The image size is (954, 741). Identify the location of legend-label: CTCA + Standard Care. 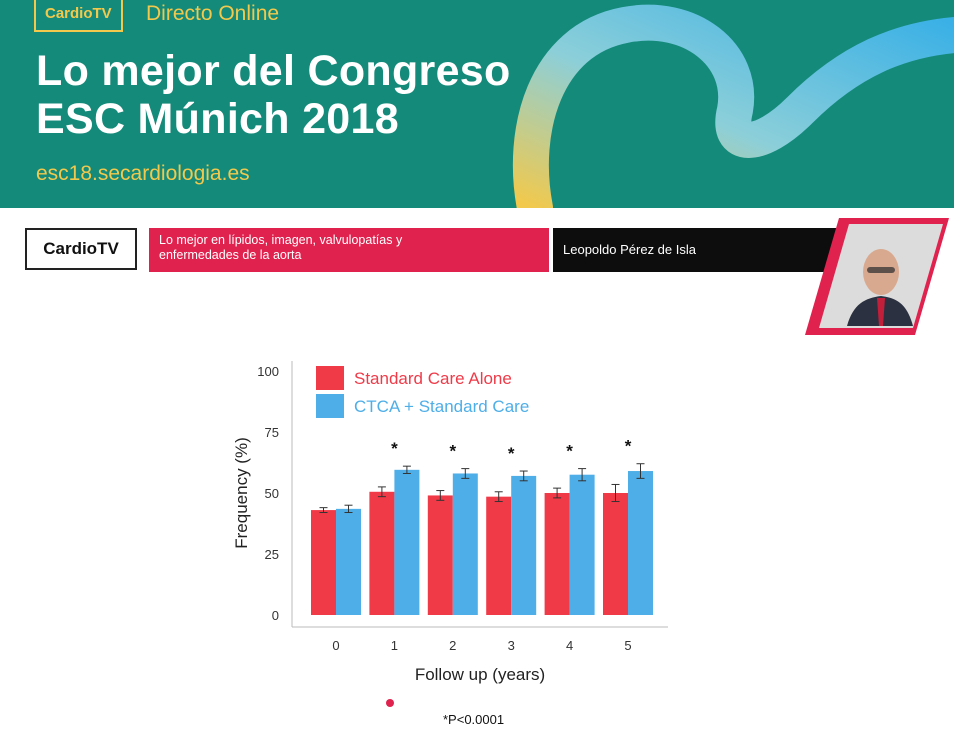
(441, 406).